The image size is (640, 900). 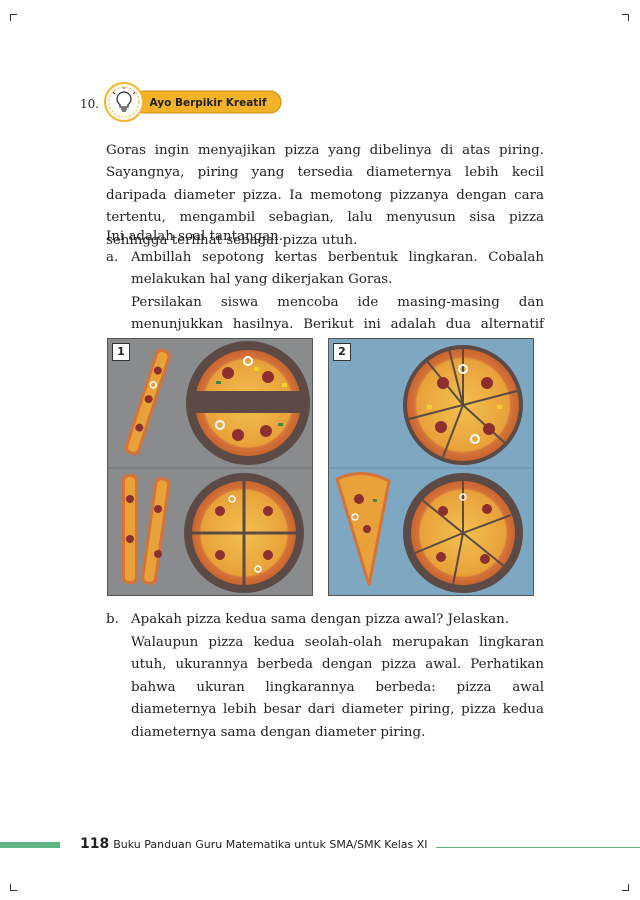 I want to click on ayo-berpikir-kreatif-badge: Ayo Berpikir Kreatif, so click(x=193, y=104).